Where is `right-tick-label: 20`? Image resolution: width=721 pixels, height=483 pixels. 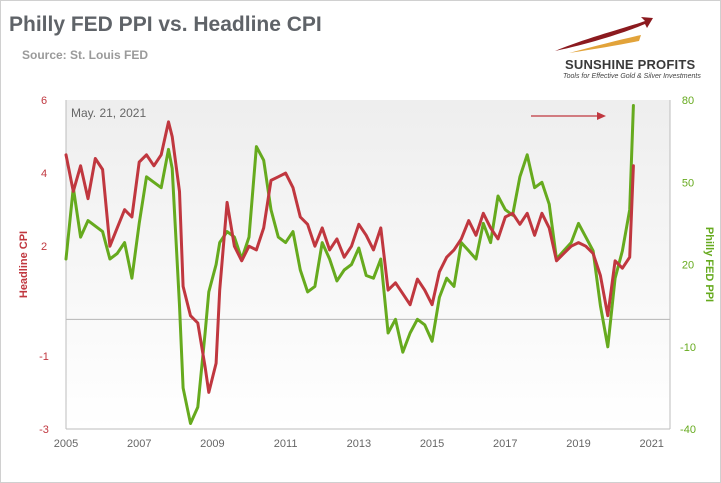 right-tick-label: 20 is located at coordinates (688, 266).